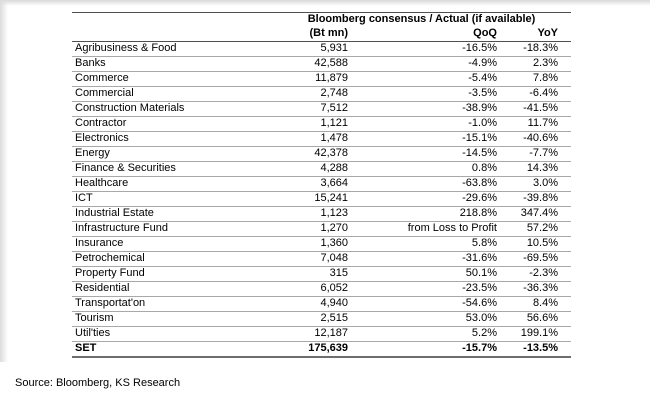  What do you see at coordinates (422, 154) in the screenshot?
I see `cell-qoq: -14.5%` at bounding box center [422, 154].